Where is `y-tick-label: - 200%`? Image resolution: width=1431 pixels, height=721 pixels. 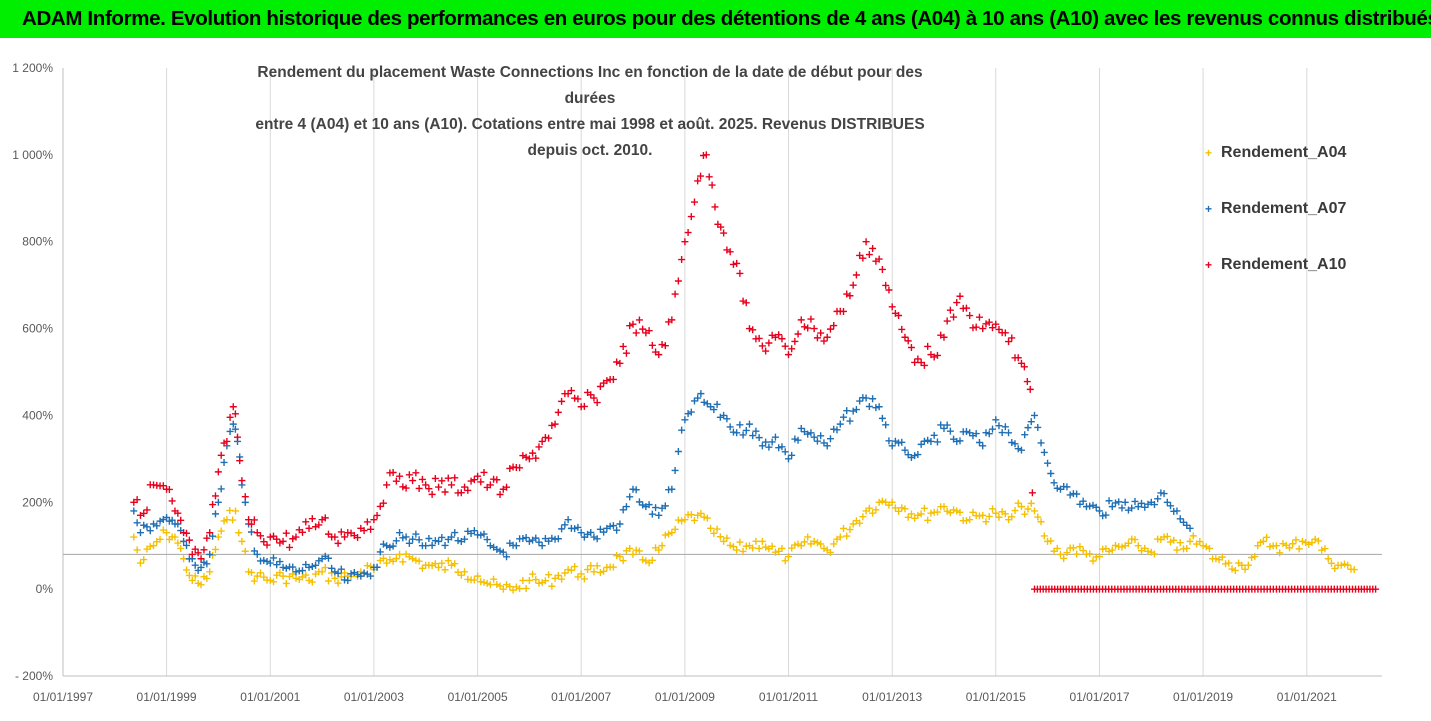
y-tick-label: - 200% is located at coordinates (34, 676).